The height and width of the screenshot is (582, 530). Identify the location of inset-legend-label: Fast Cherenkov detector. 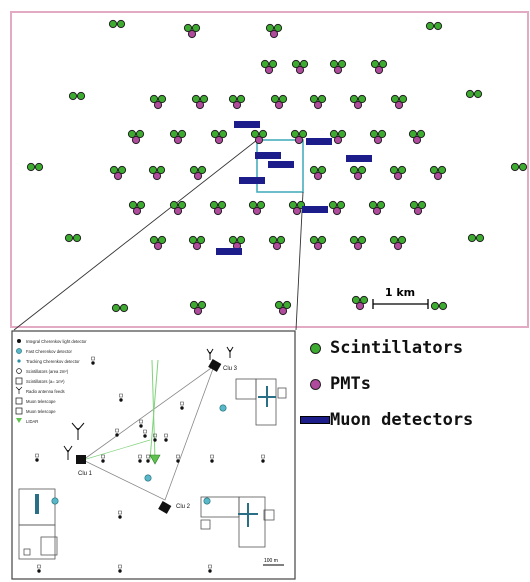
(49, 351).